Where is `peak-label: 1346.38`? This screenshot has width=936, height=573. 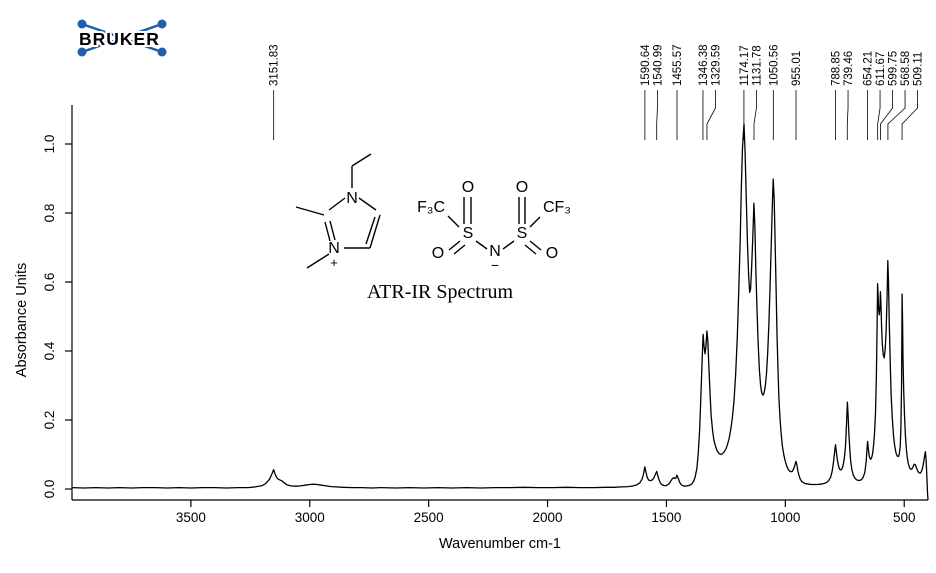 peak-label: 1346.38 is located at coordinates (704, 65).